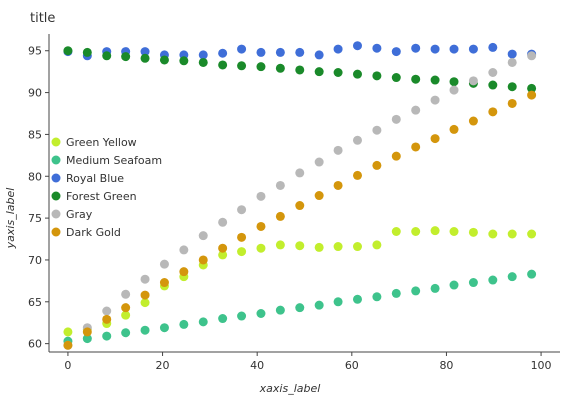  I want to click on y-tick-label: 90, so click(35, 93).